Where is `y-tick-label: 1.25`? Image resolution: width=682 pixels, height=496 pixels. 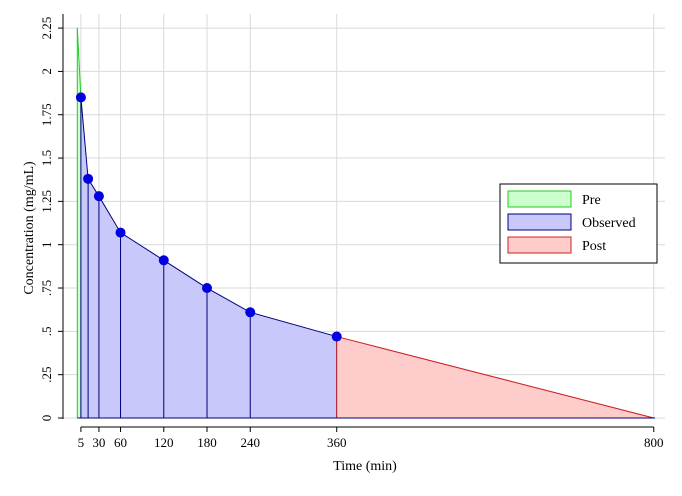 y-tick-label: 1.25 is located at coordinates (46, 201).